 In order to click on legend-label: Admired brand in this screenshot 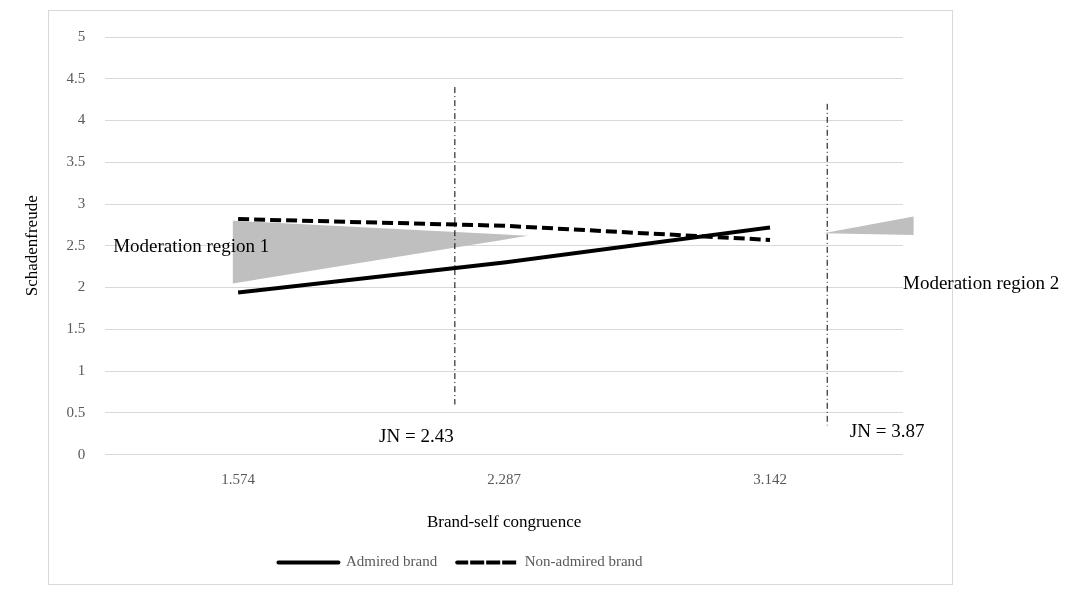, I will do `click(391, 561)`.